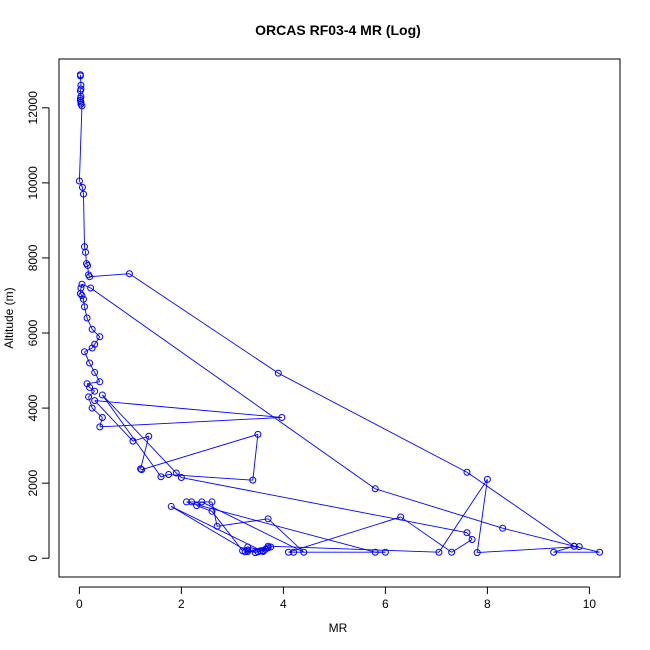 The image size is (650, 650). What do you see at coordinates (338, 628) in the screenshot?
I see `x-axis-label: MR` at bounding box center [338, 628].